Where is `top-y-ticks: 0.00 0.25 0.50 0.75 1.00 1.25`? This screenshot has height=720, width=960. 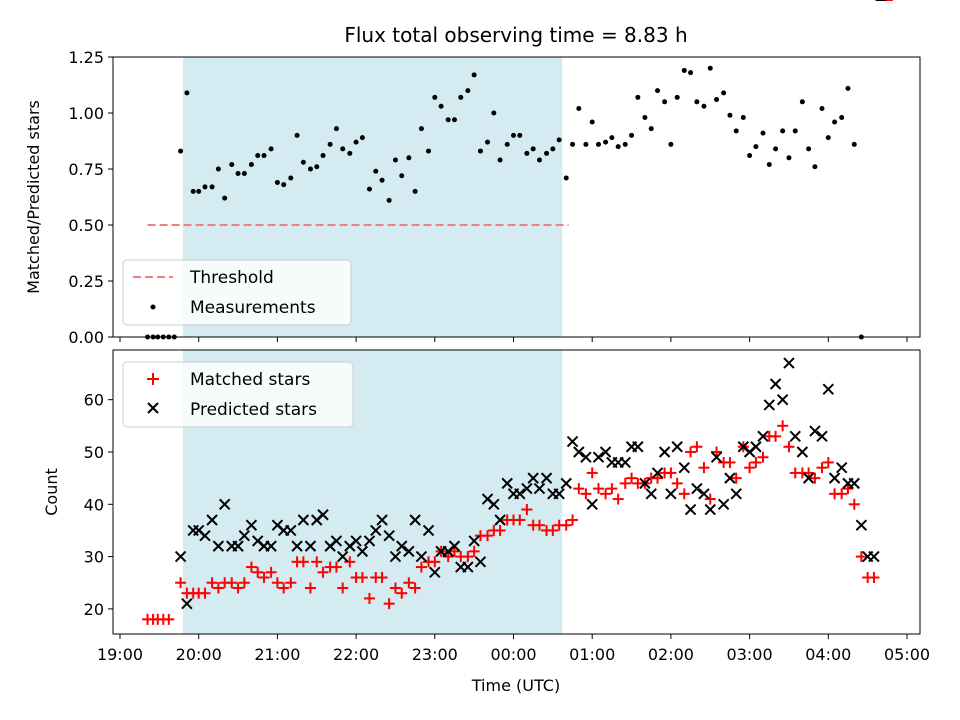
top-y-ticks: 0.00 0.25 0.50 0.75 1.00 1.25 is located at coordinates (90, 197).